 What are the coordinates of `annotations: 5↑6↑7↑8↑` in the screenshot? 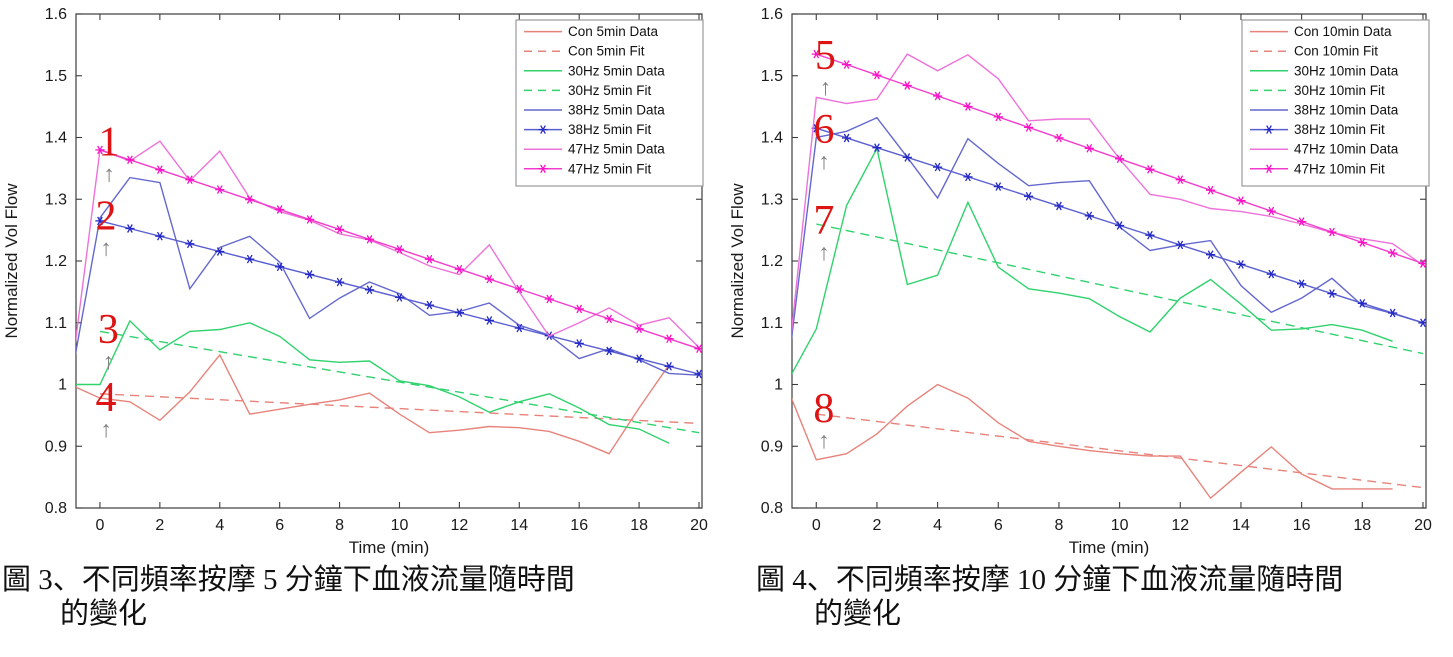 It's located at (824, 243).